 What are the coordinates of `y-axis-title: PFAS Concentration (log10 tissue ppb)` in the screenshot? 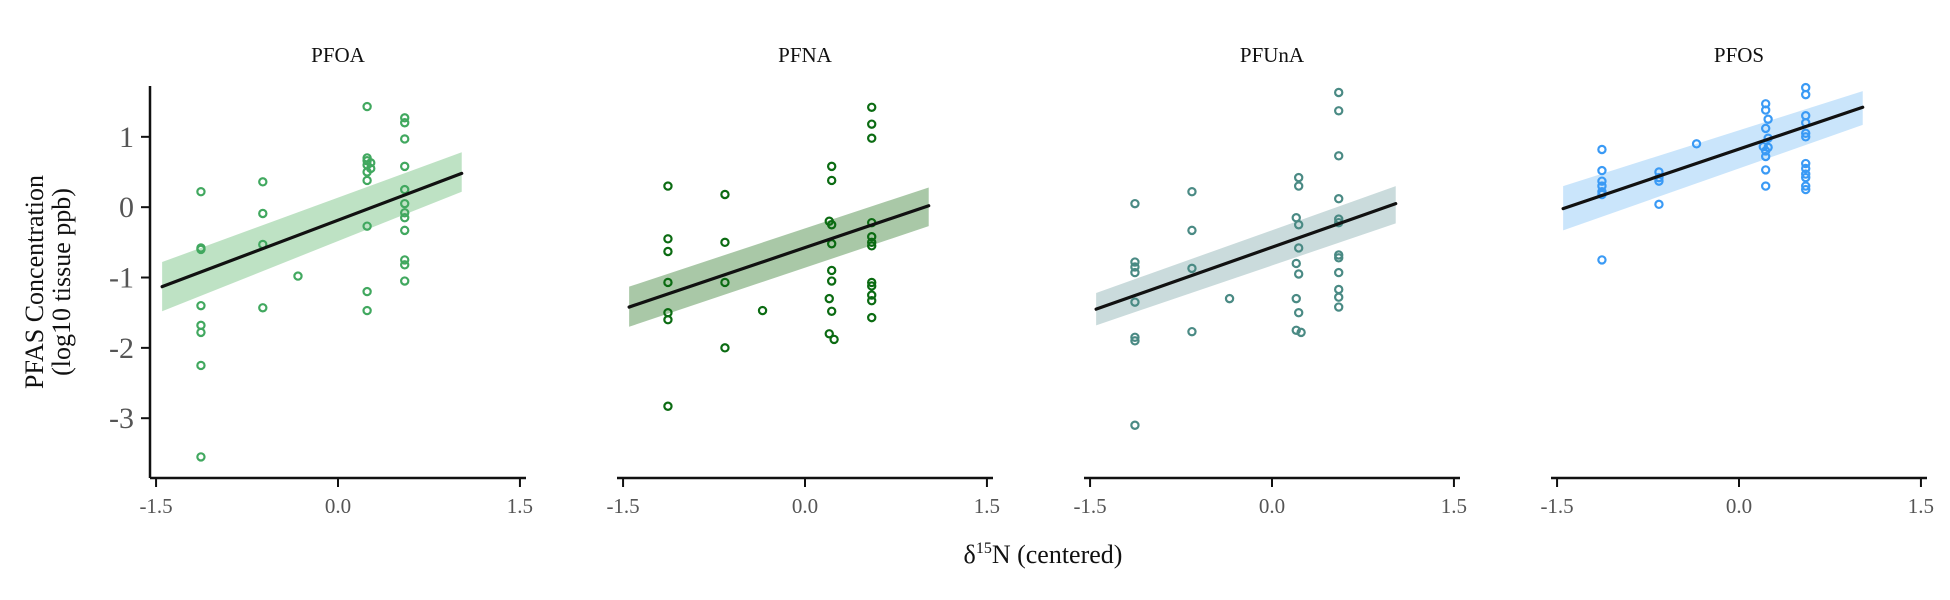 It's located at (48, 282).